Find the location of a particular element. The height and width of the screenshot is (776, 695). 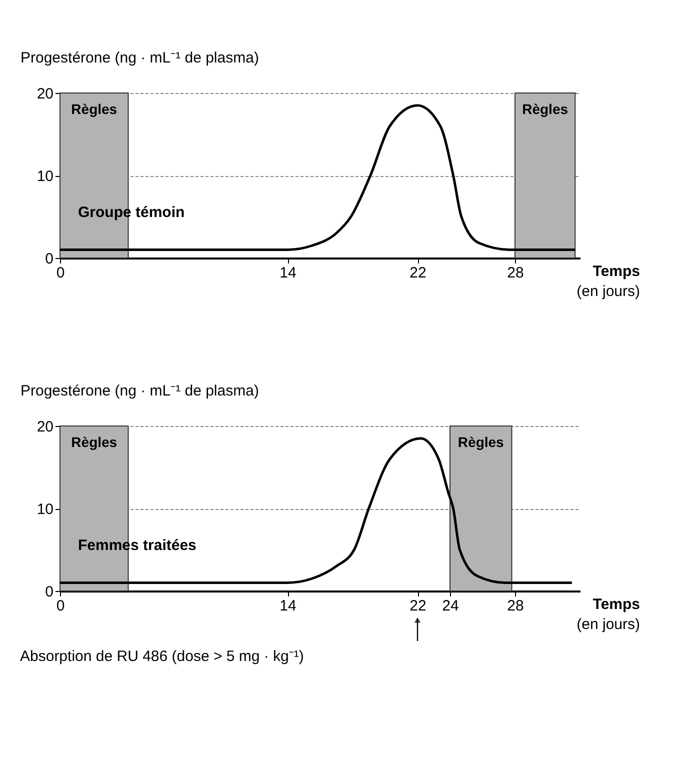

x-tick-label: 24 is located at coordinates (450, 606).